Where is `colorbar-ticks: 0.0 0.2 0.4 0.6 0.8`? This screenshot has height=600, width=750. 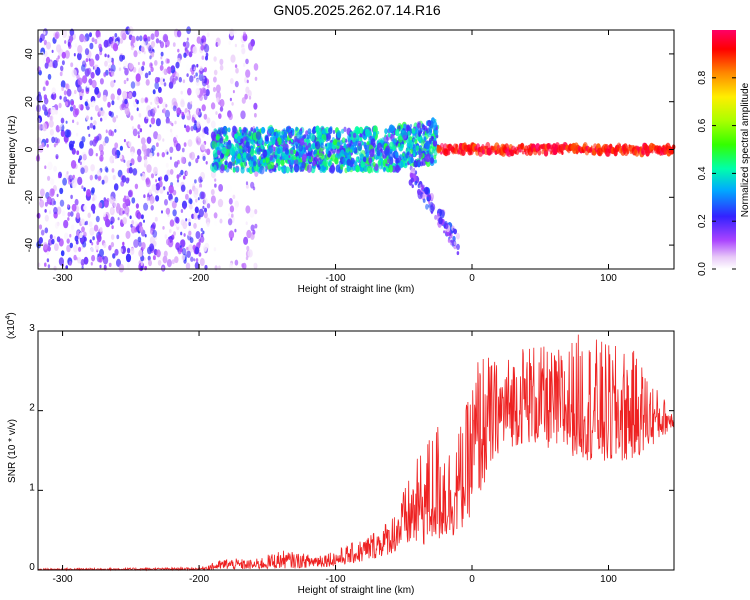
colorbar-ticks: 0.0 0.2 0.4 0.6 0.8 is located at coordinates (716, 173).